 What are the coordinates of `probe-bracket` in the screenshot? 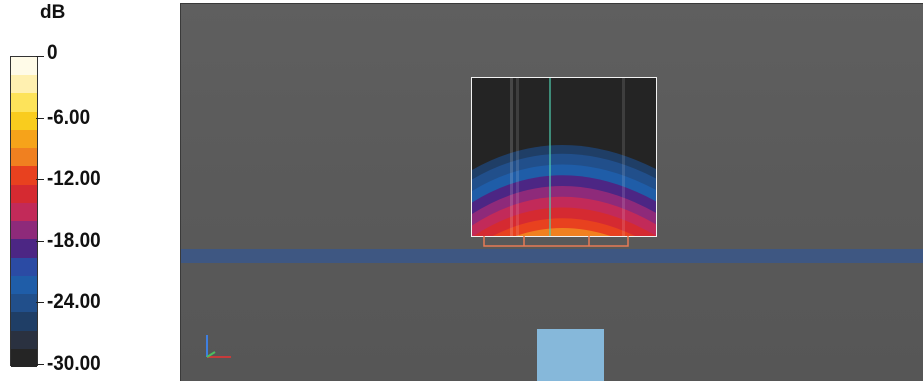 It's located at (556, 241).